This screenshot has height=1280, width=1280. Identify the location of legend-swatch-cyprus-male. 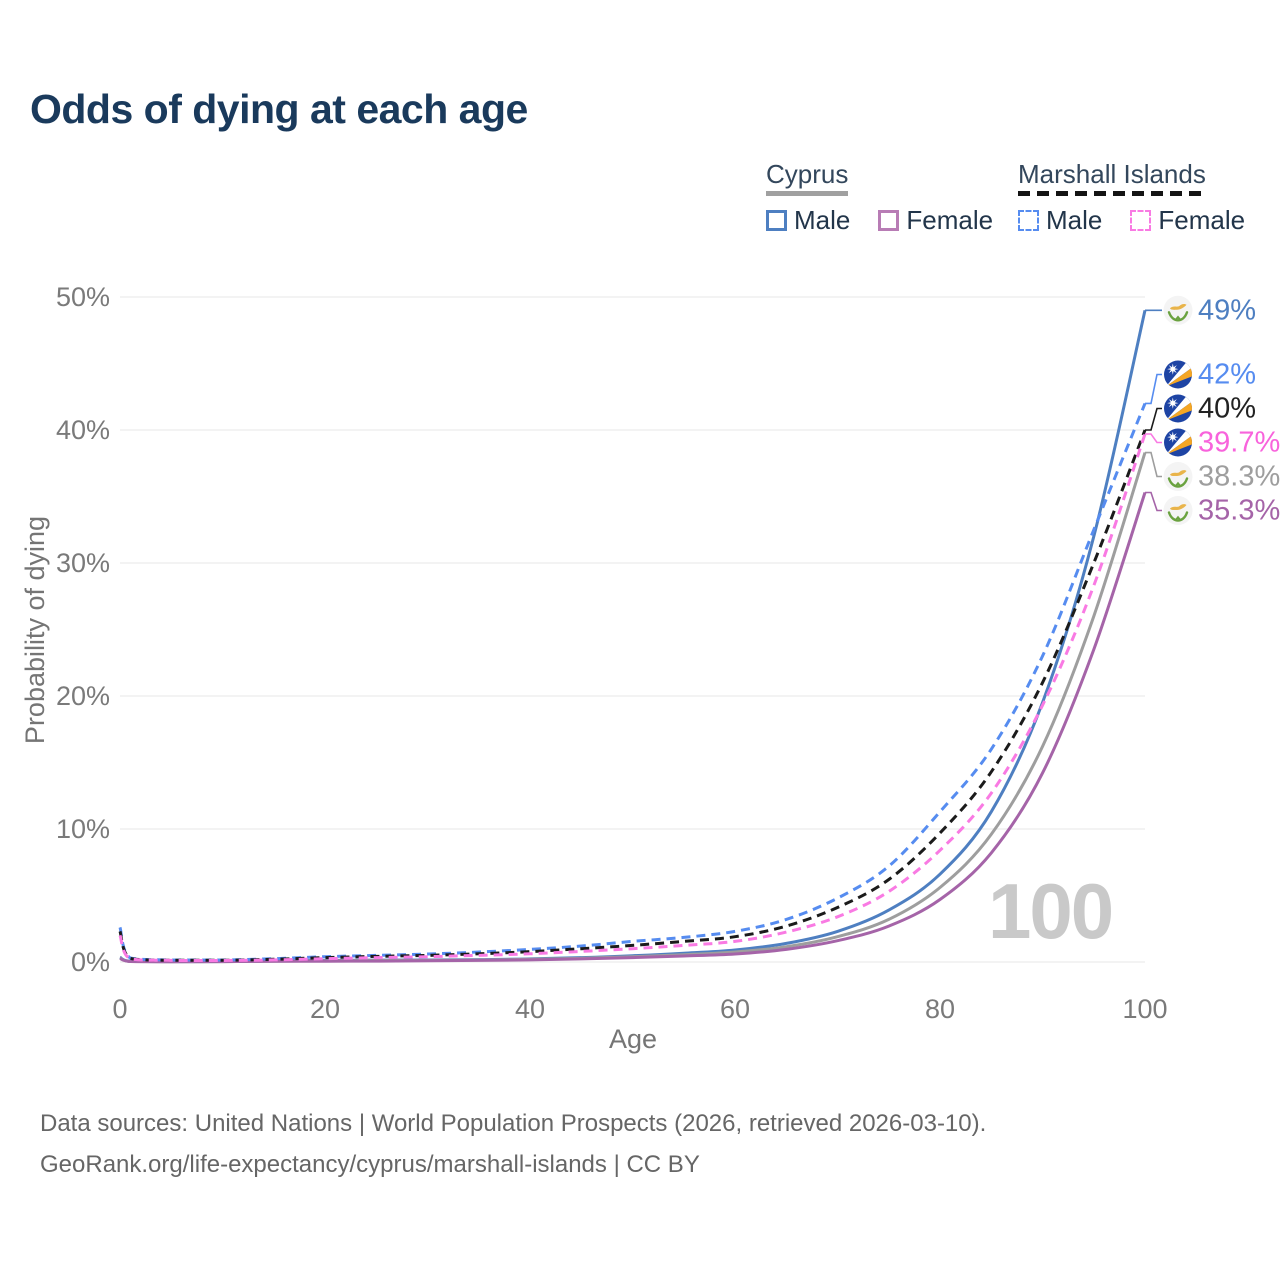
(776, 220).